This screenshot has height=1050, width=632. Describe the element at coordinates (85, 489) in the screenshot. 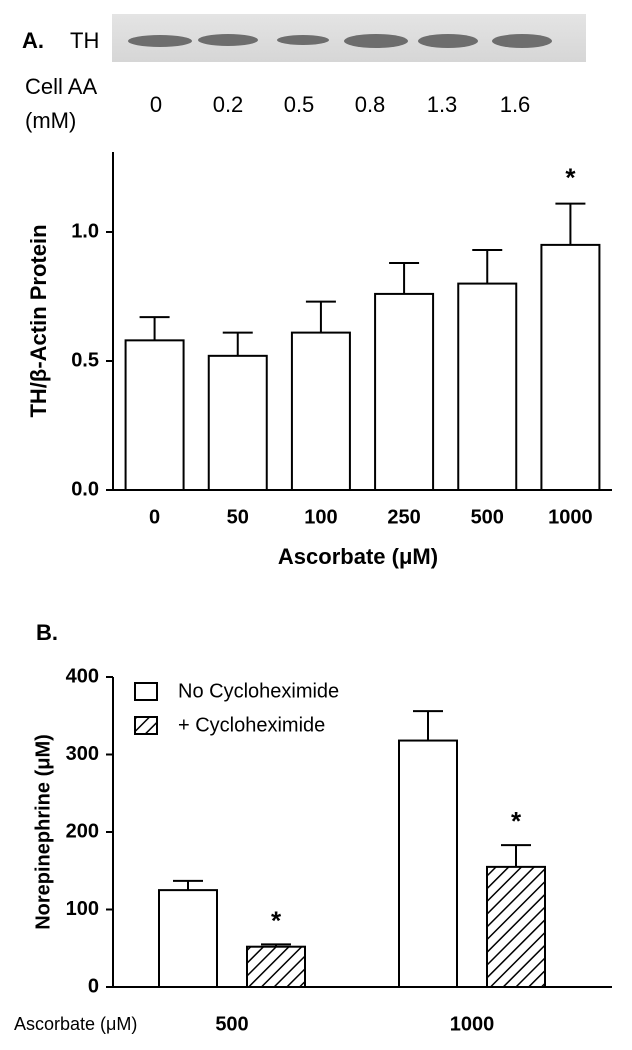

I see `y-tick-label: 0.0` at that location.